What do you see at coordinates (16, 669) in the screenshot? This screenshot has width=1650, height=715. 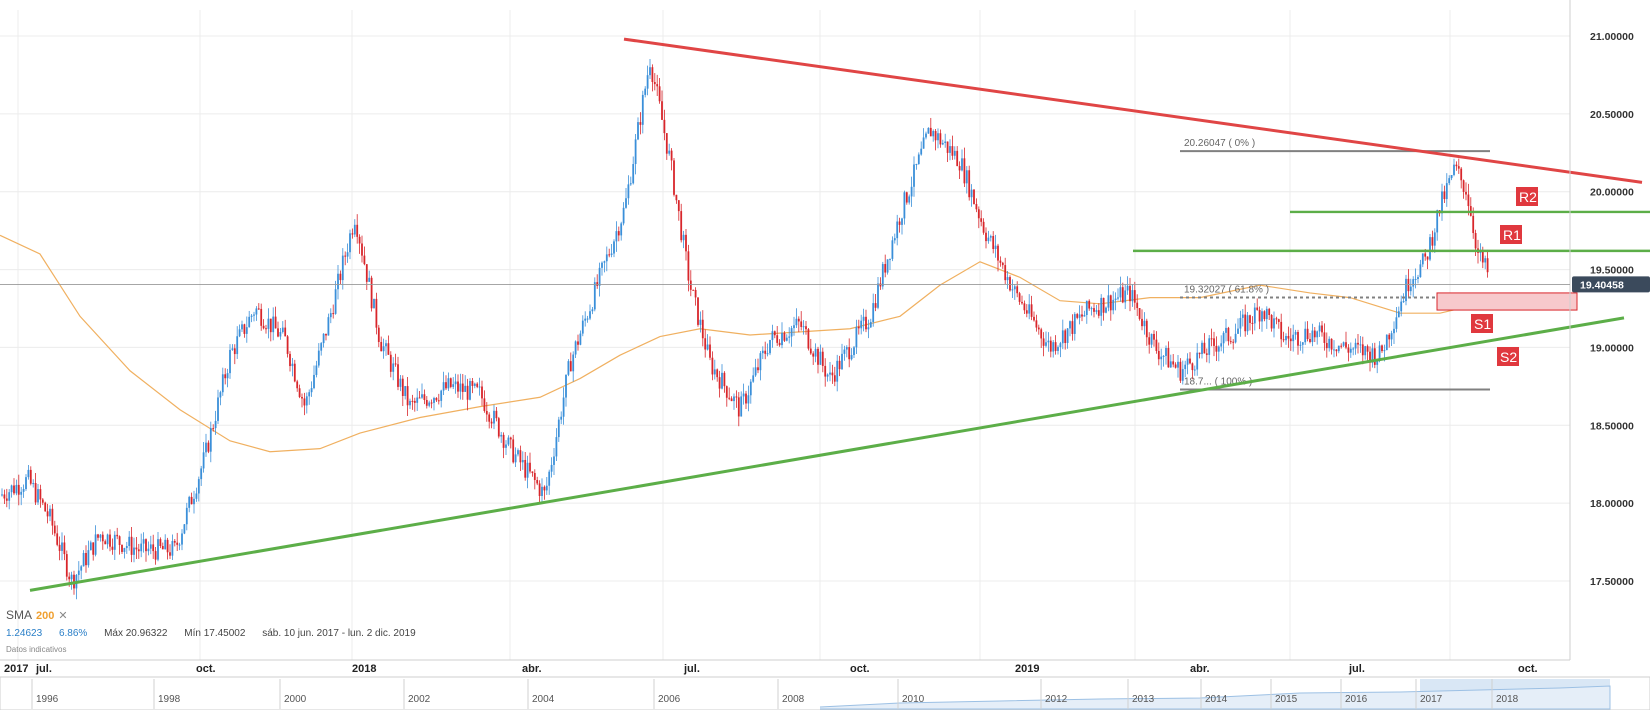 I see `x-tick-label: 2017` at bounding box center [16, 669].